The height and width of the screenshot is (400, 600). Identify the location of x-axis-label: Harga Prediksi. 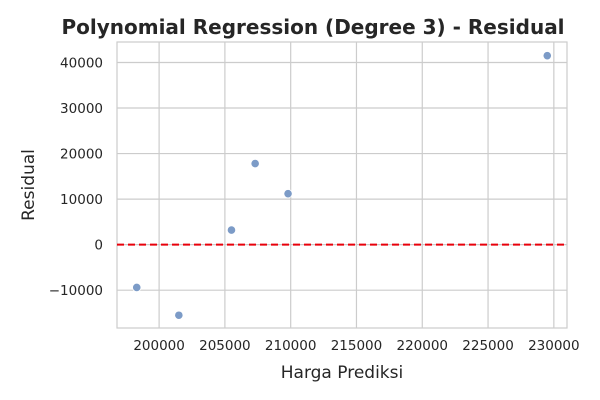
(342, 373).